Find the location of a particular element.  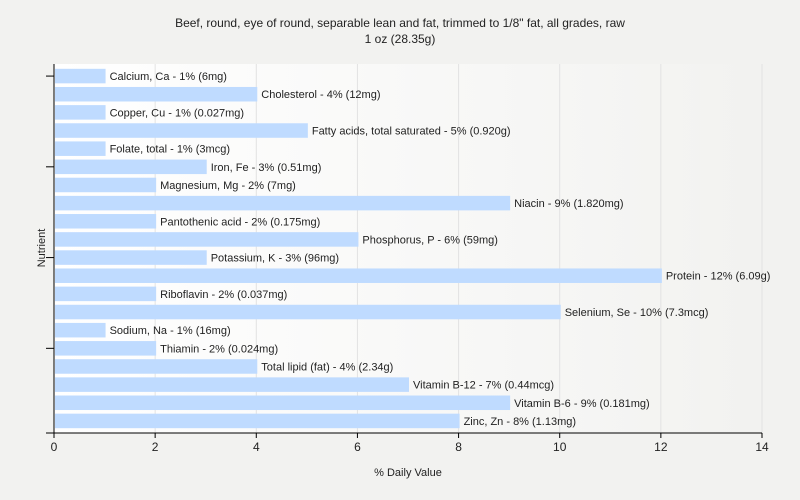

bar-label: Riboflavin - 2% (0.037mg) is located at coordinates (223, 295).